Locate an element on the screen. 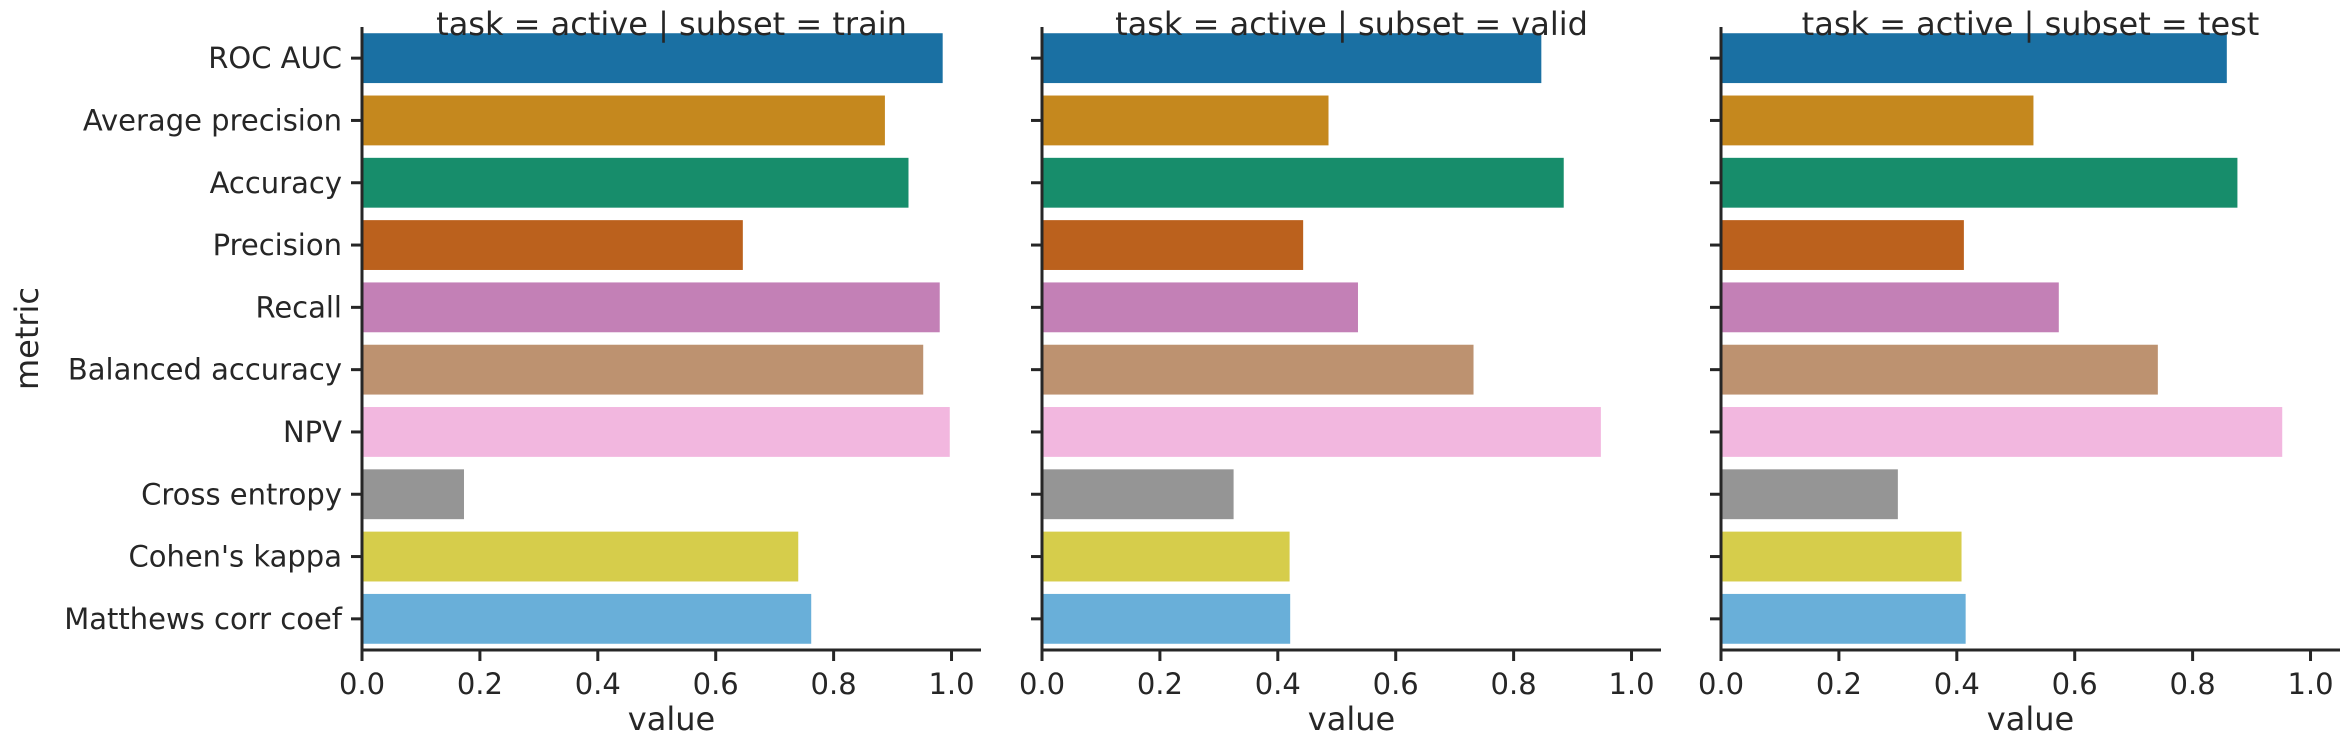 The height and width of the screenshot is (752, 2347). y-tick-label: Cross entropy is located at coordinates (241, 494).